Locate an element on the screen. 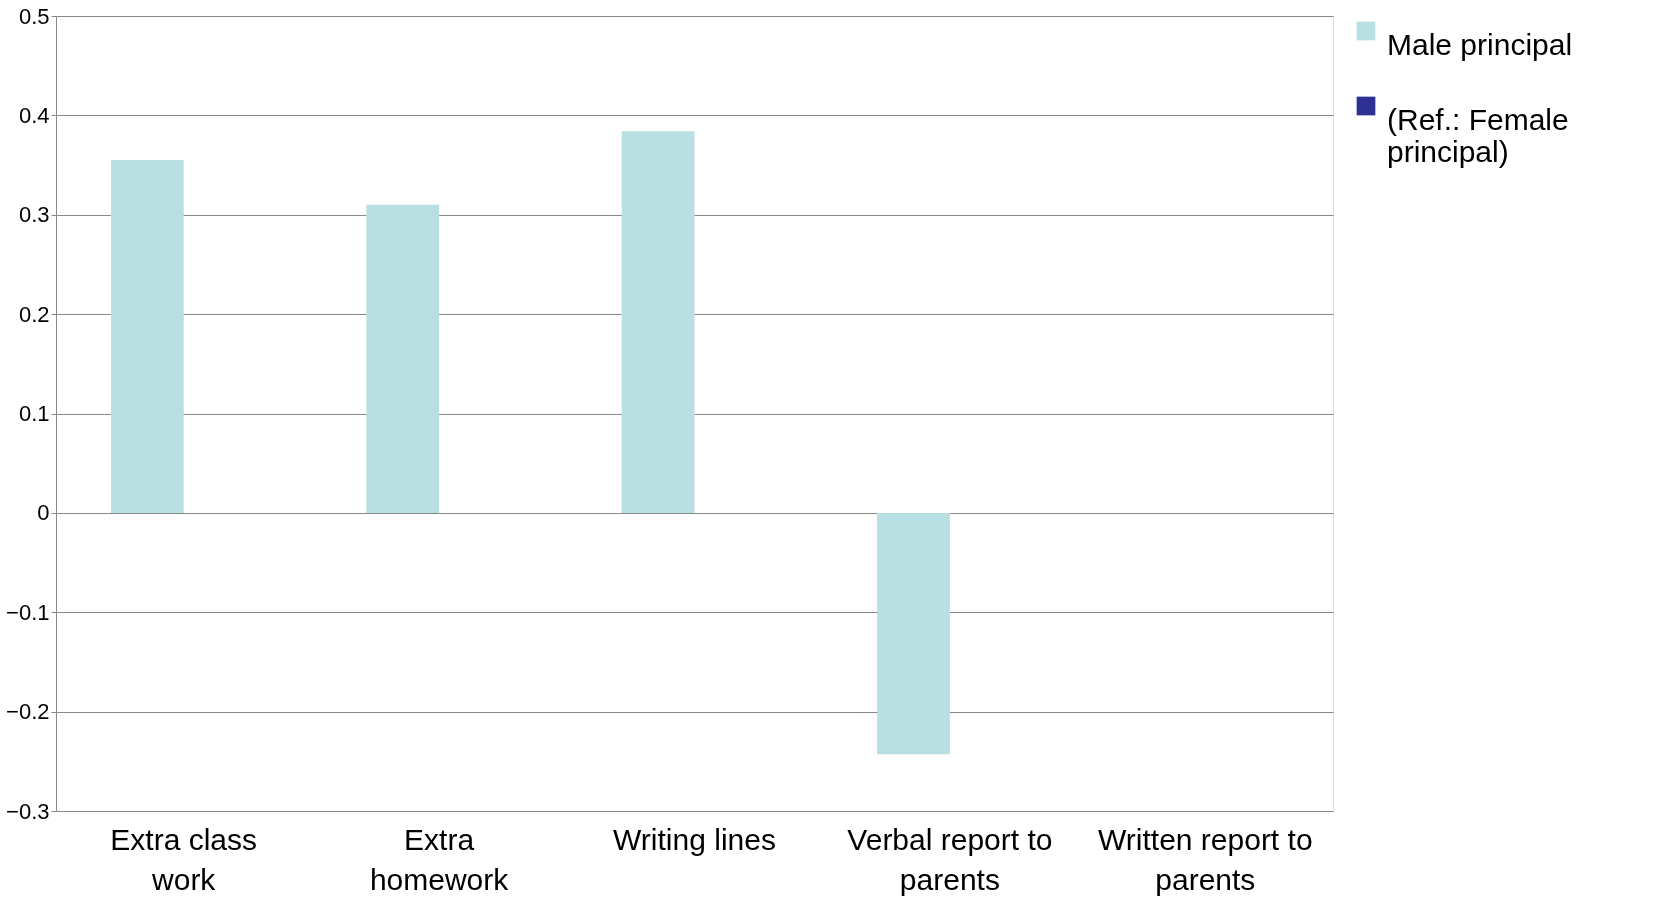 This screenshot has width=1673, height=922. x-tick-label: Written report to parents is located at coordinates (1205, 859).